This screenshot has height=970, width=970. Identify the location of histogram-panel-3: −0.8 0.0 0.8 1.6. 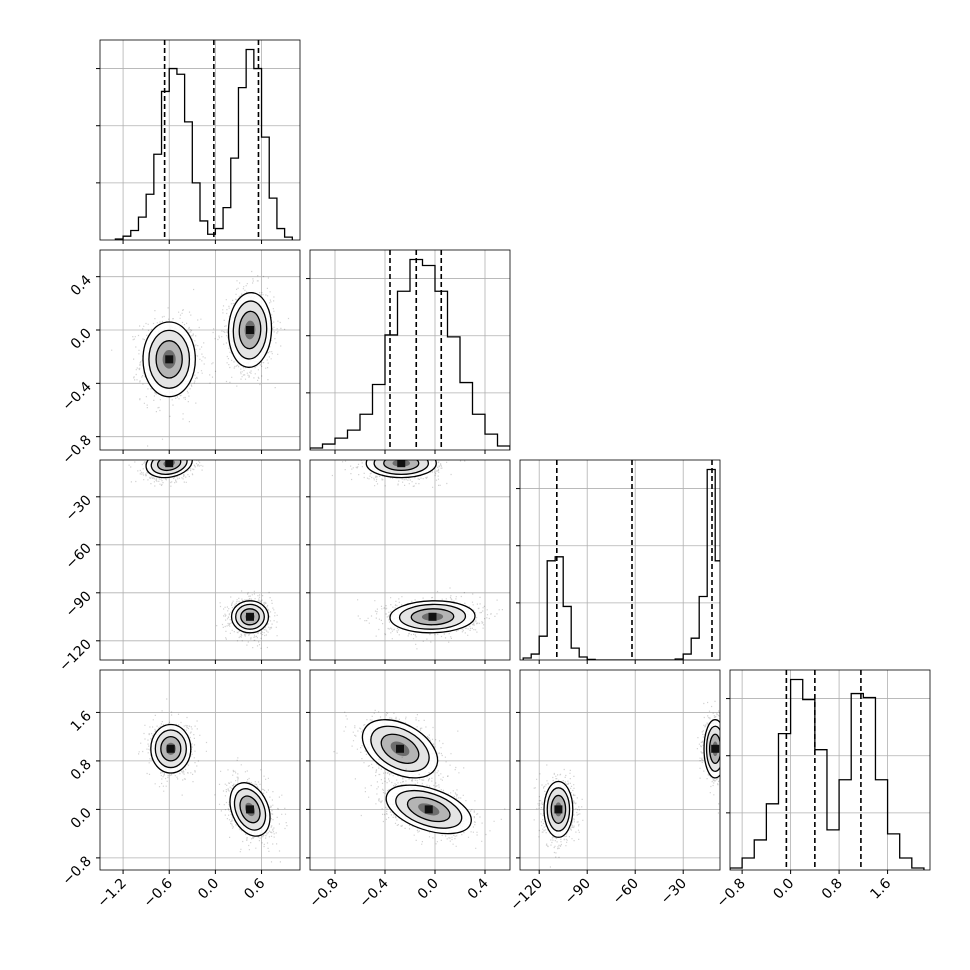
(822, 790).